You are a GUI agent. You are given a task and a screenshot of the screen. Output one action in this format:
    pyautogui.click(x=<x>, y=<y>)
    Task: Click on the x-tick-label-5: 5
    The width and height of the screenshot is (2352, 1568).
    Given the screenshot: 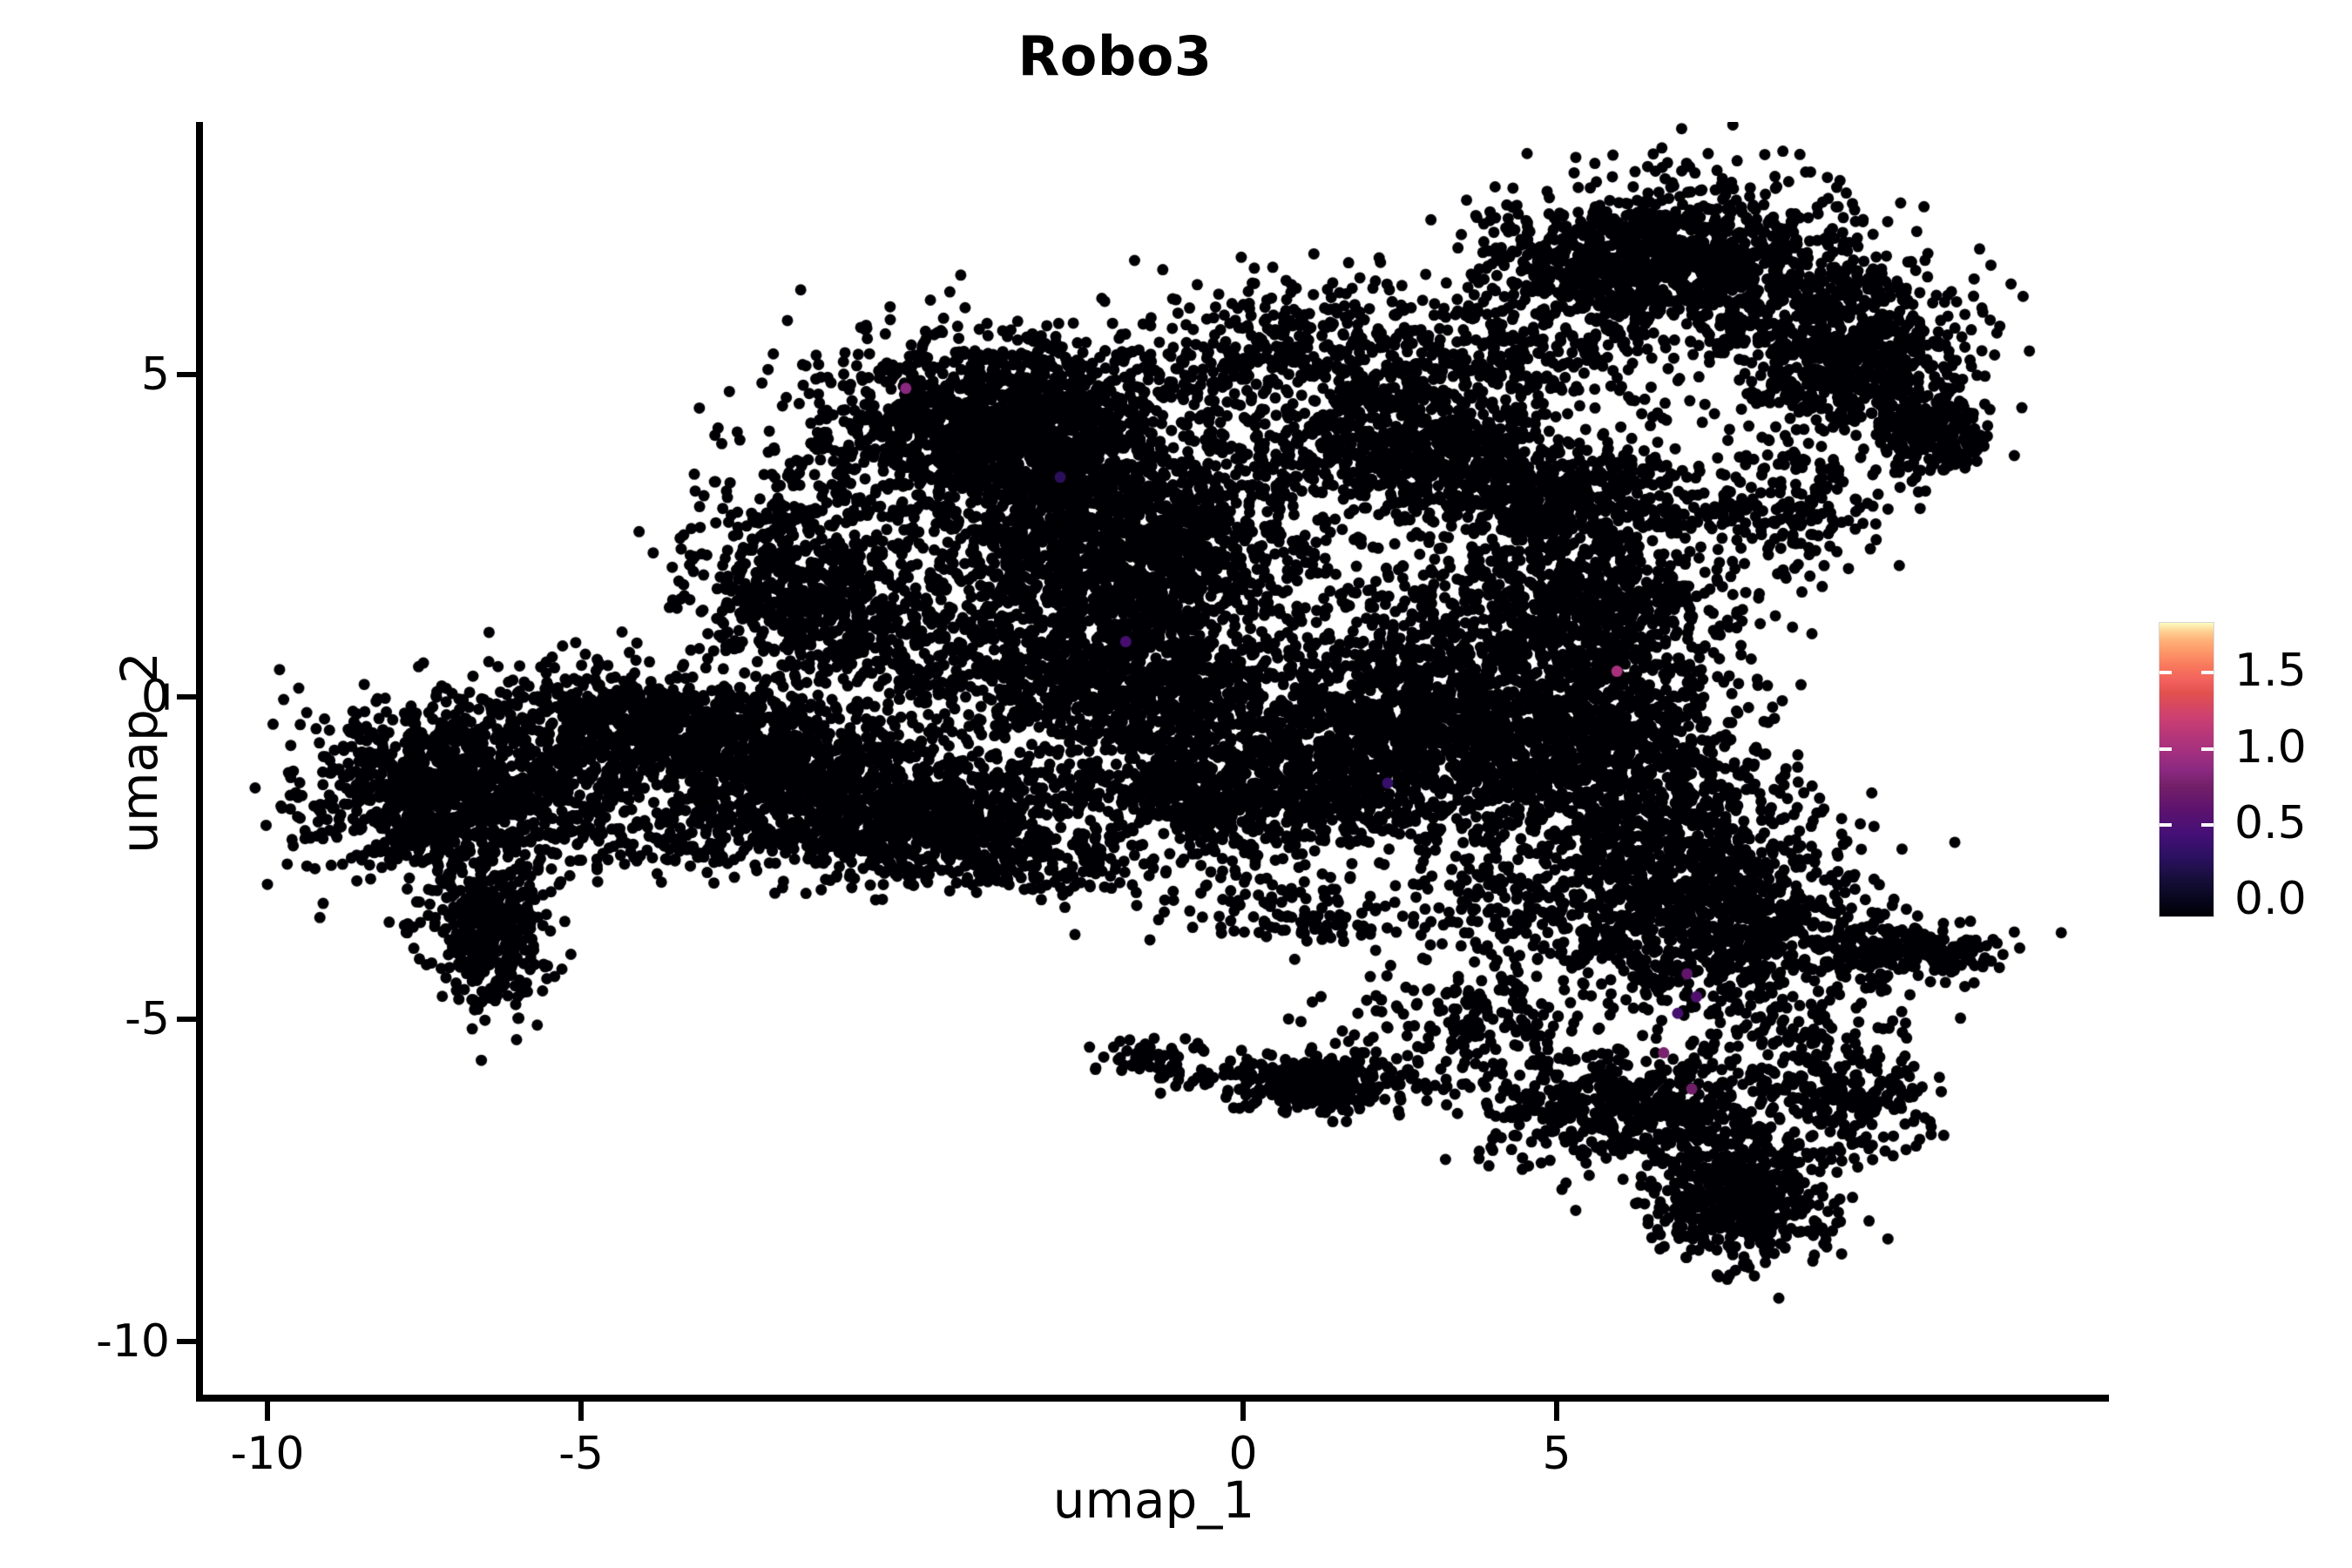 What is the action you would take?
    pyautogui.click(x=1556, y=1454)
    